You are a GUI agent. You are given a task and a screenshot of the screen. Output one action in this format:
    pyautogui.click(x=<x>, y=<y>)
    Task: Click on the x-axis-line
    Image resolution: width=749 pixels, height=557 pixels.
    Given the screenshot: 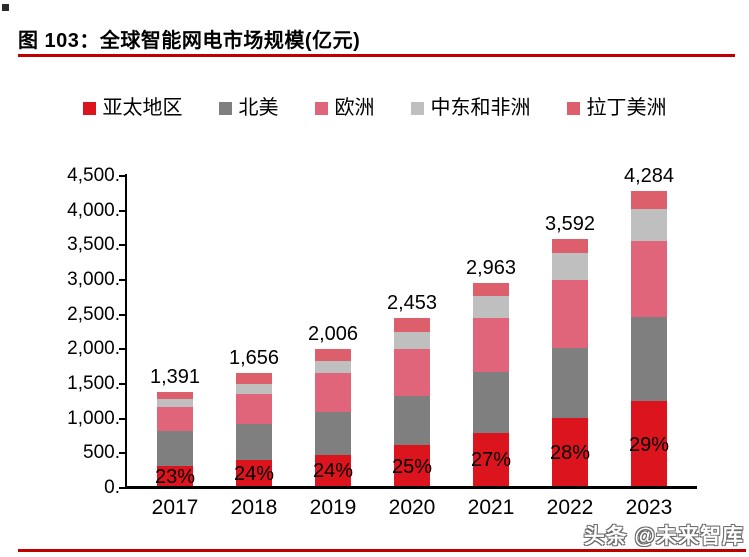 What is the action you would take?
    pyautogui.click(x=411, y=487)
    